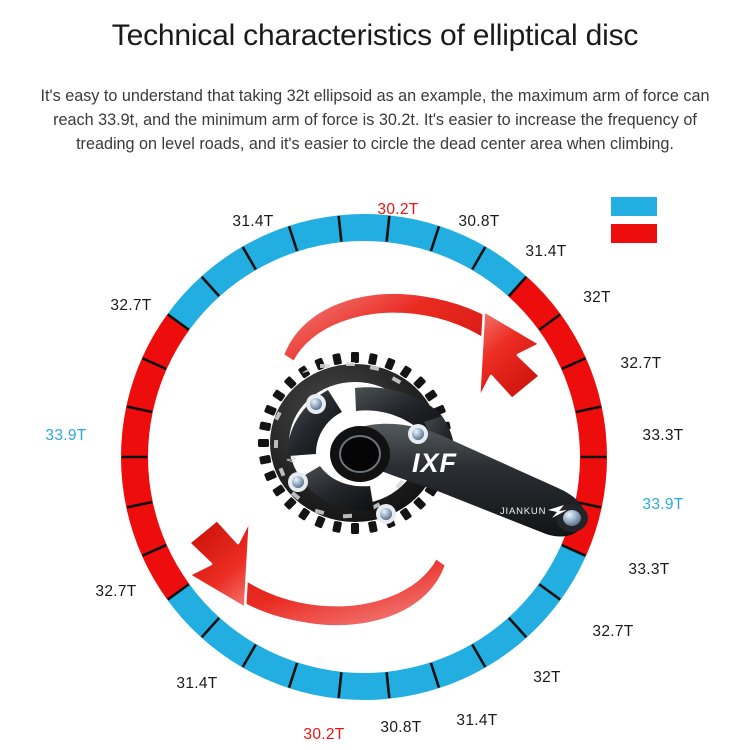  I want to click on legend-swatch-red-icon, so click(634, 233).